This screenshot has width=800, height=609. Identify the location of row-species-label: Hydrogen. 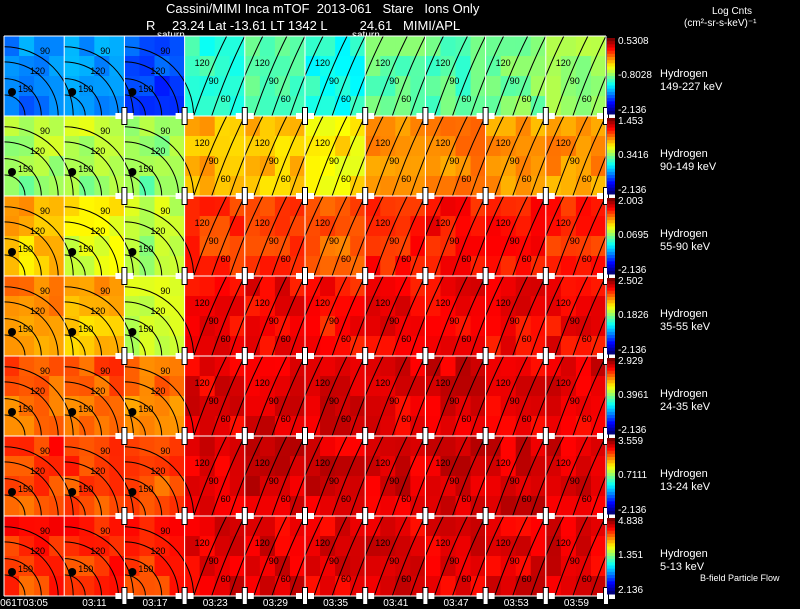
(684, 314).